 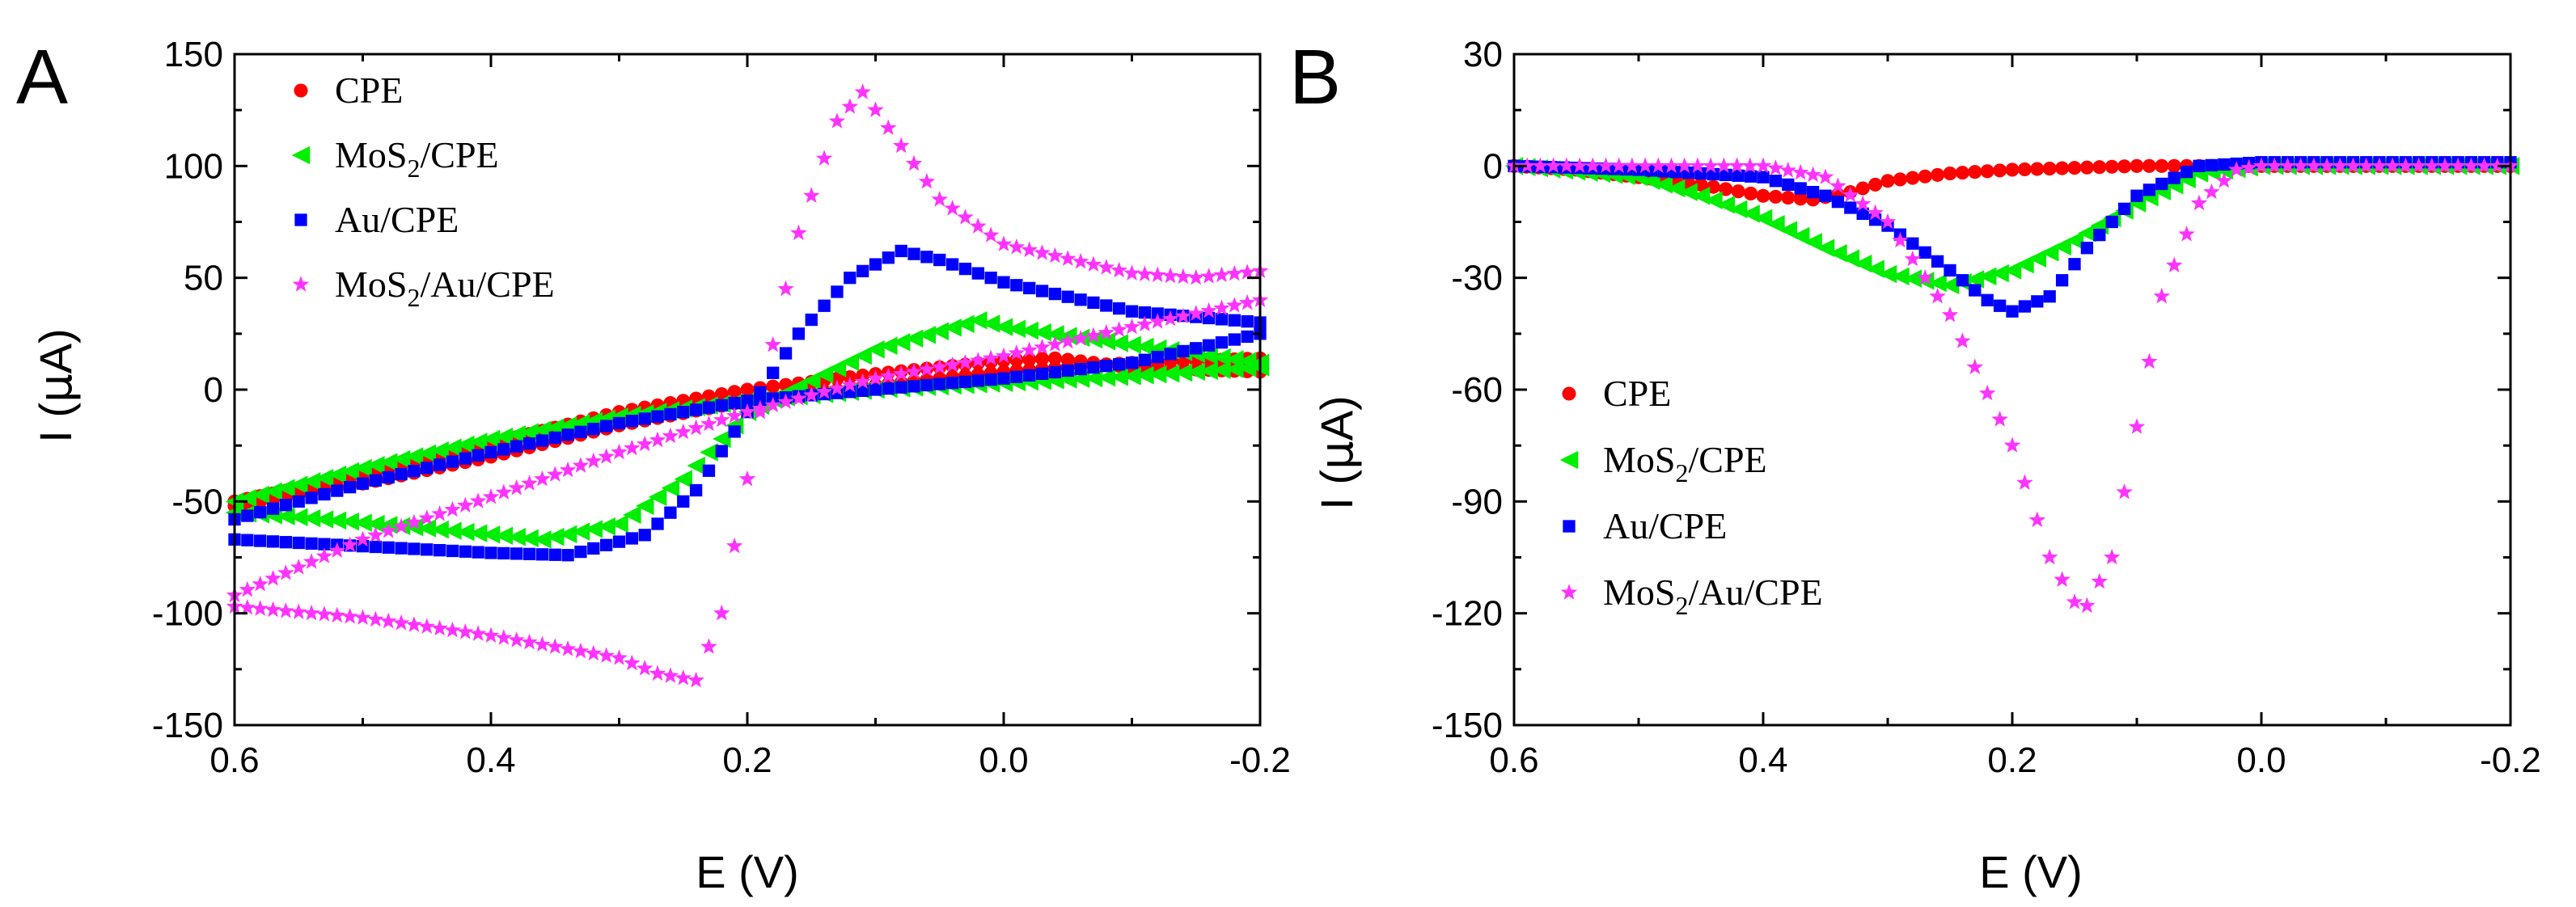 What do you see at coordinates (204, 278) in the screenshot?
I see `y-tick-label: 50` at bounding box center [204, 278].